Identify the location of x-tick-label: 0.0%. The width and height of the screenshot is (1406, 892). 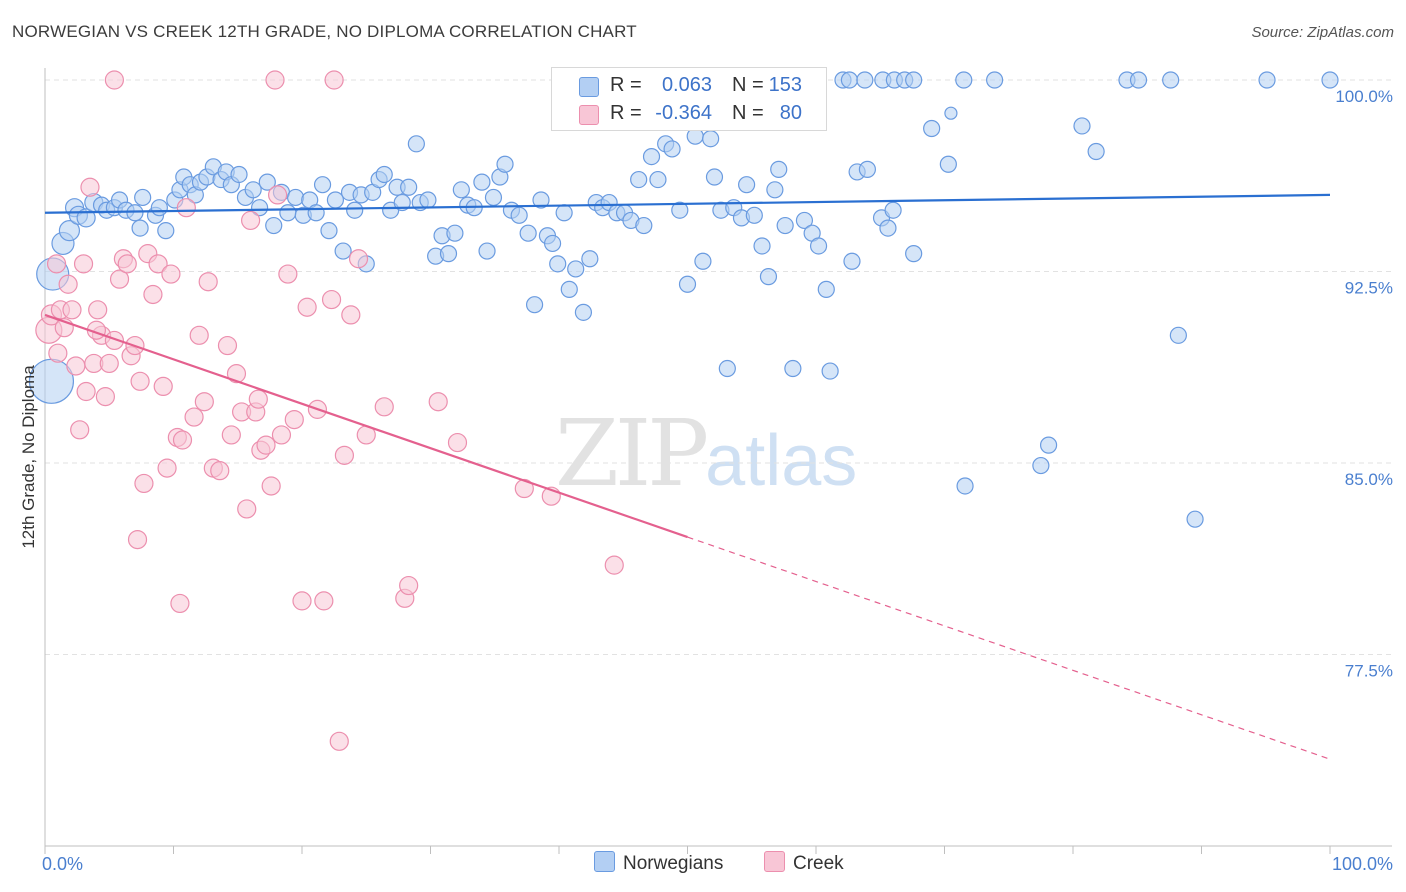
(62, 864).